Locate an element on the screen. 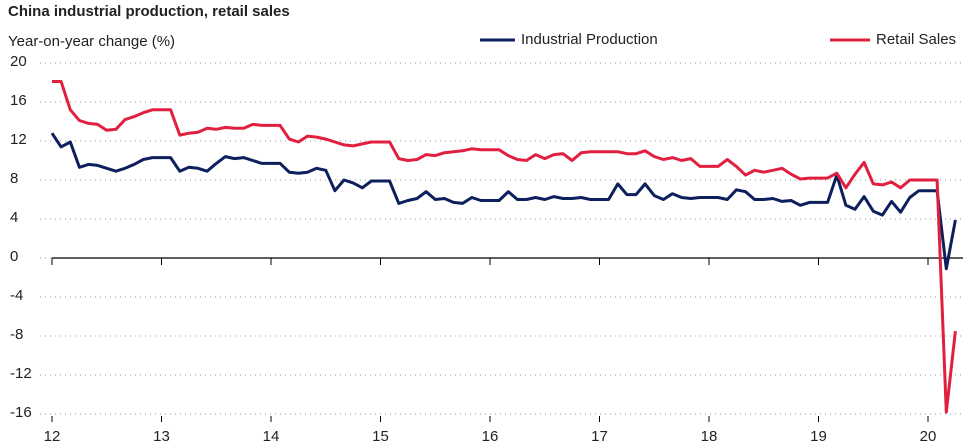  y-tick-label: 16 is located at coordinates (18, 100).